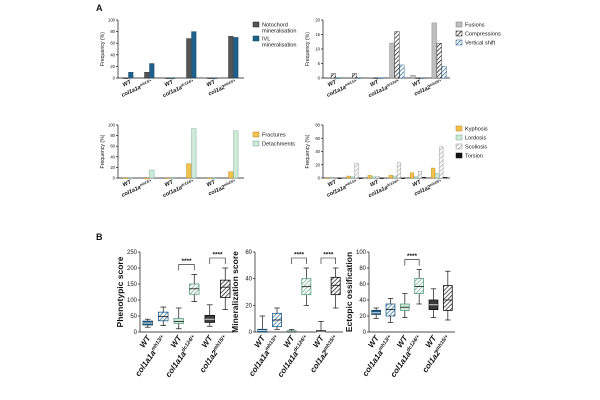 The width and height of the screenshot is (600, 400). Describe the element at coordinates (328, 260) in the screenshot. I see `significance-bracket` at that location.